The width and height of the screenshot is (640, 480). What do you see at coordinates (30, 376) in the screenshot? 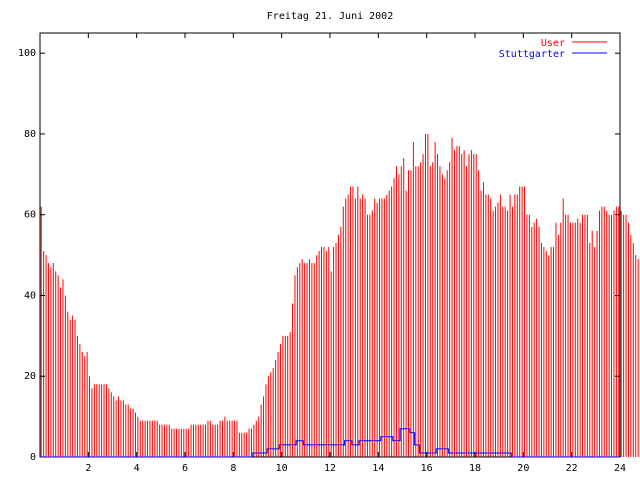
I see `y-tick-label: 20` at bounding box center [30, 376].